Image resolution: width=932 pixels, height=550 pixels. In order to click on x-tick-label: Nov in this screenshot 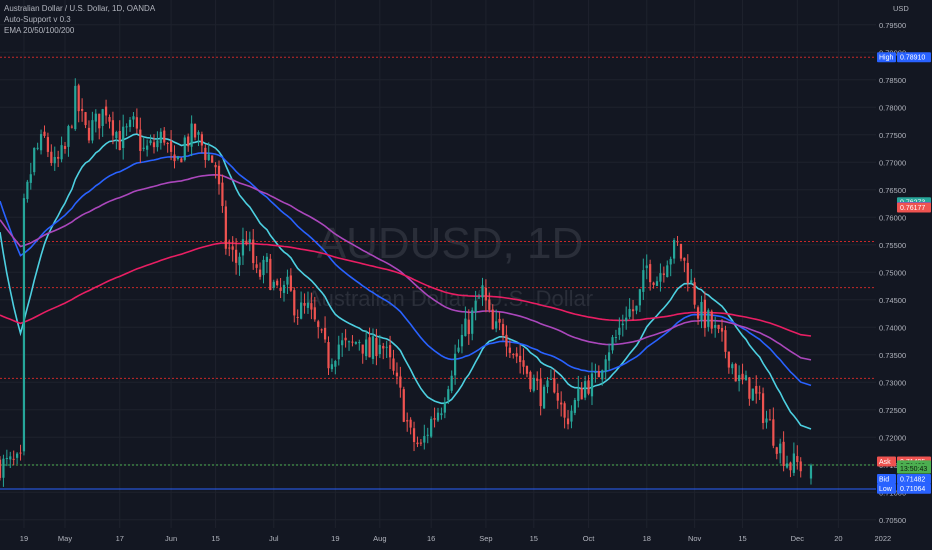, I will do `click(695, 538)`.